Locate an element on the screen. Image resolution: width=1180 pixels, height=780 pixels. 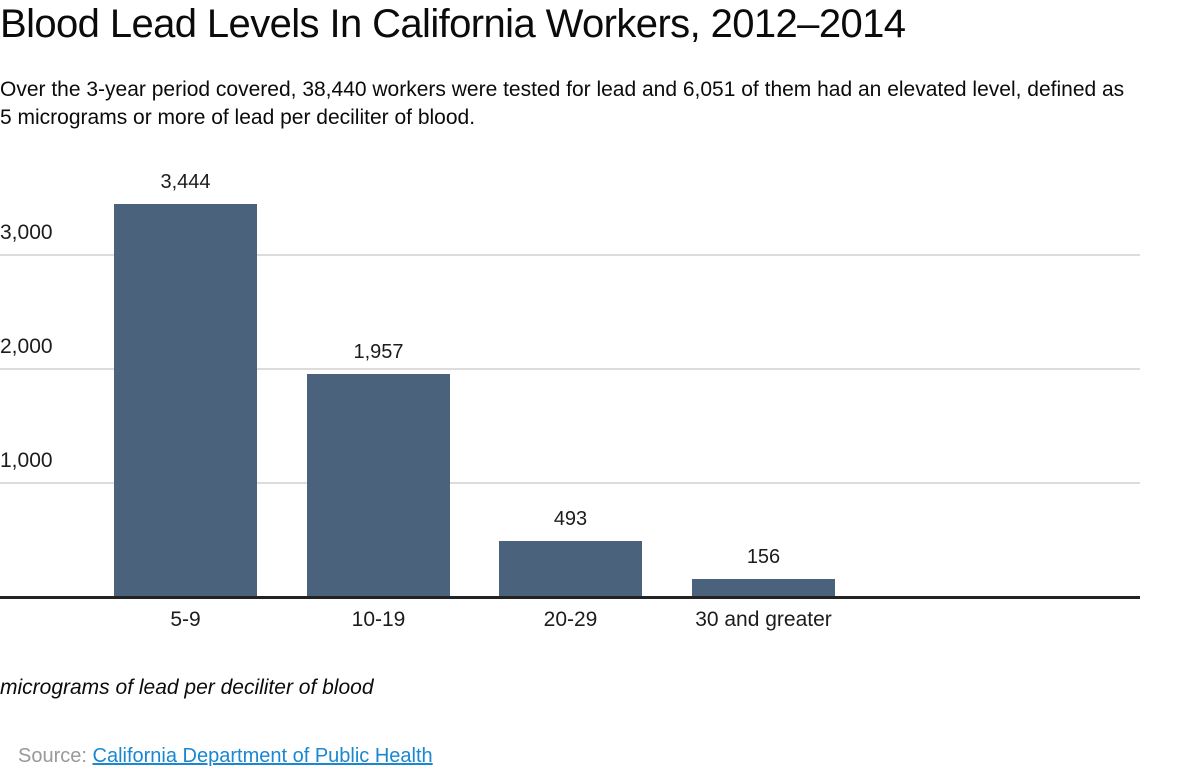
y-axis-tick-label: 3,000 is located at coordinates (26, 232).